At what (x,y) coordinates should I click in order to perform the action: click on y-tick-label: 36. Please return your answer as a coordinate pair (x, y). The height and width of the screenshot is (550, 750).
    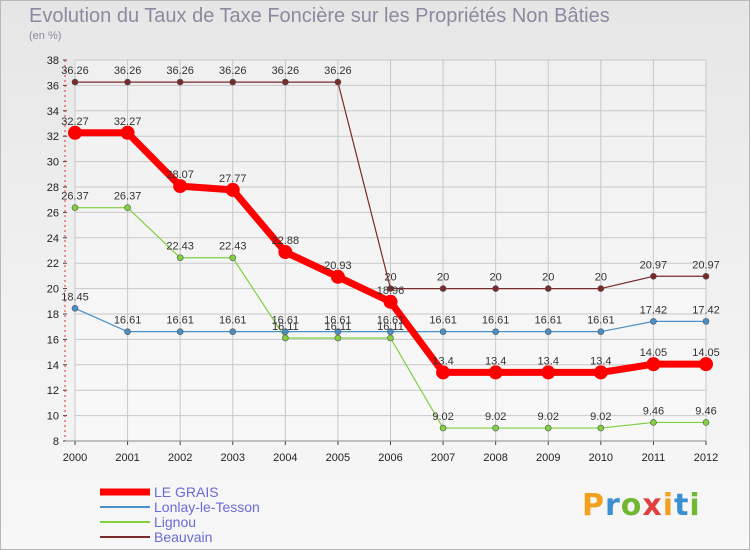
    Looking at the image, I should click on (53, 86).